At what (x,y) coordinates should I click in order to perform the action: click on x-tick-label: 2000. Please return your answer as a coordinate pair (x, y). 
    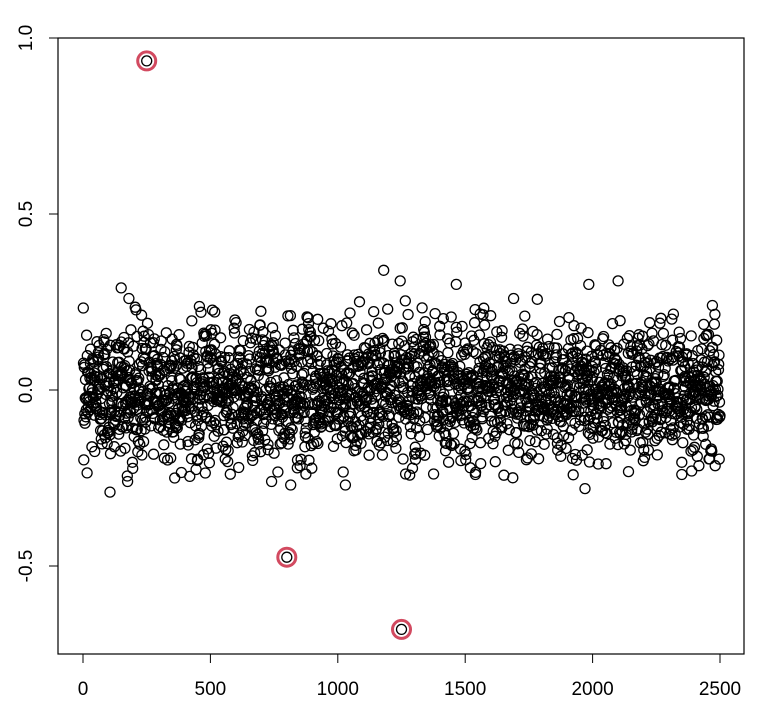
    Looking at the image, I should click on (592, 689).